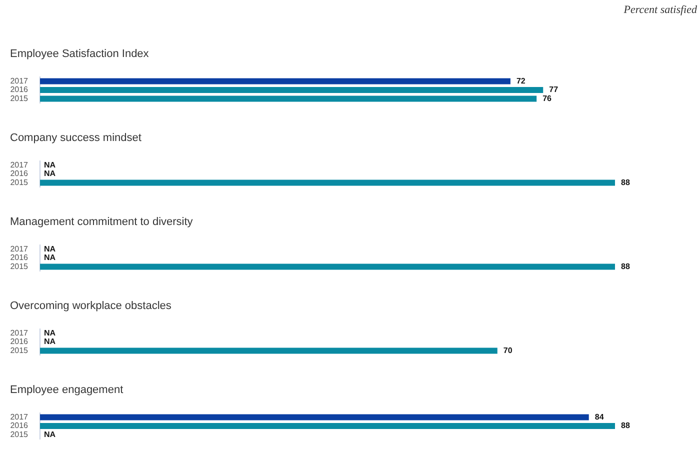 The width and height of the screenshot is (699, 475). I want to click on data-label: 77, so click(554, 89).